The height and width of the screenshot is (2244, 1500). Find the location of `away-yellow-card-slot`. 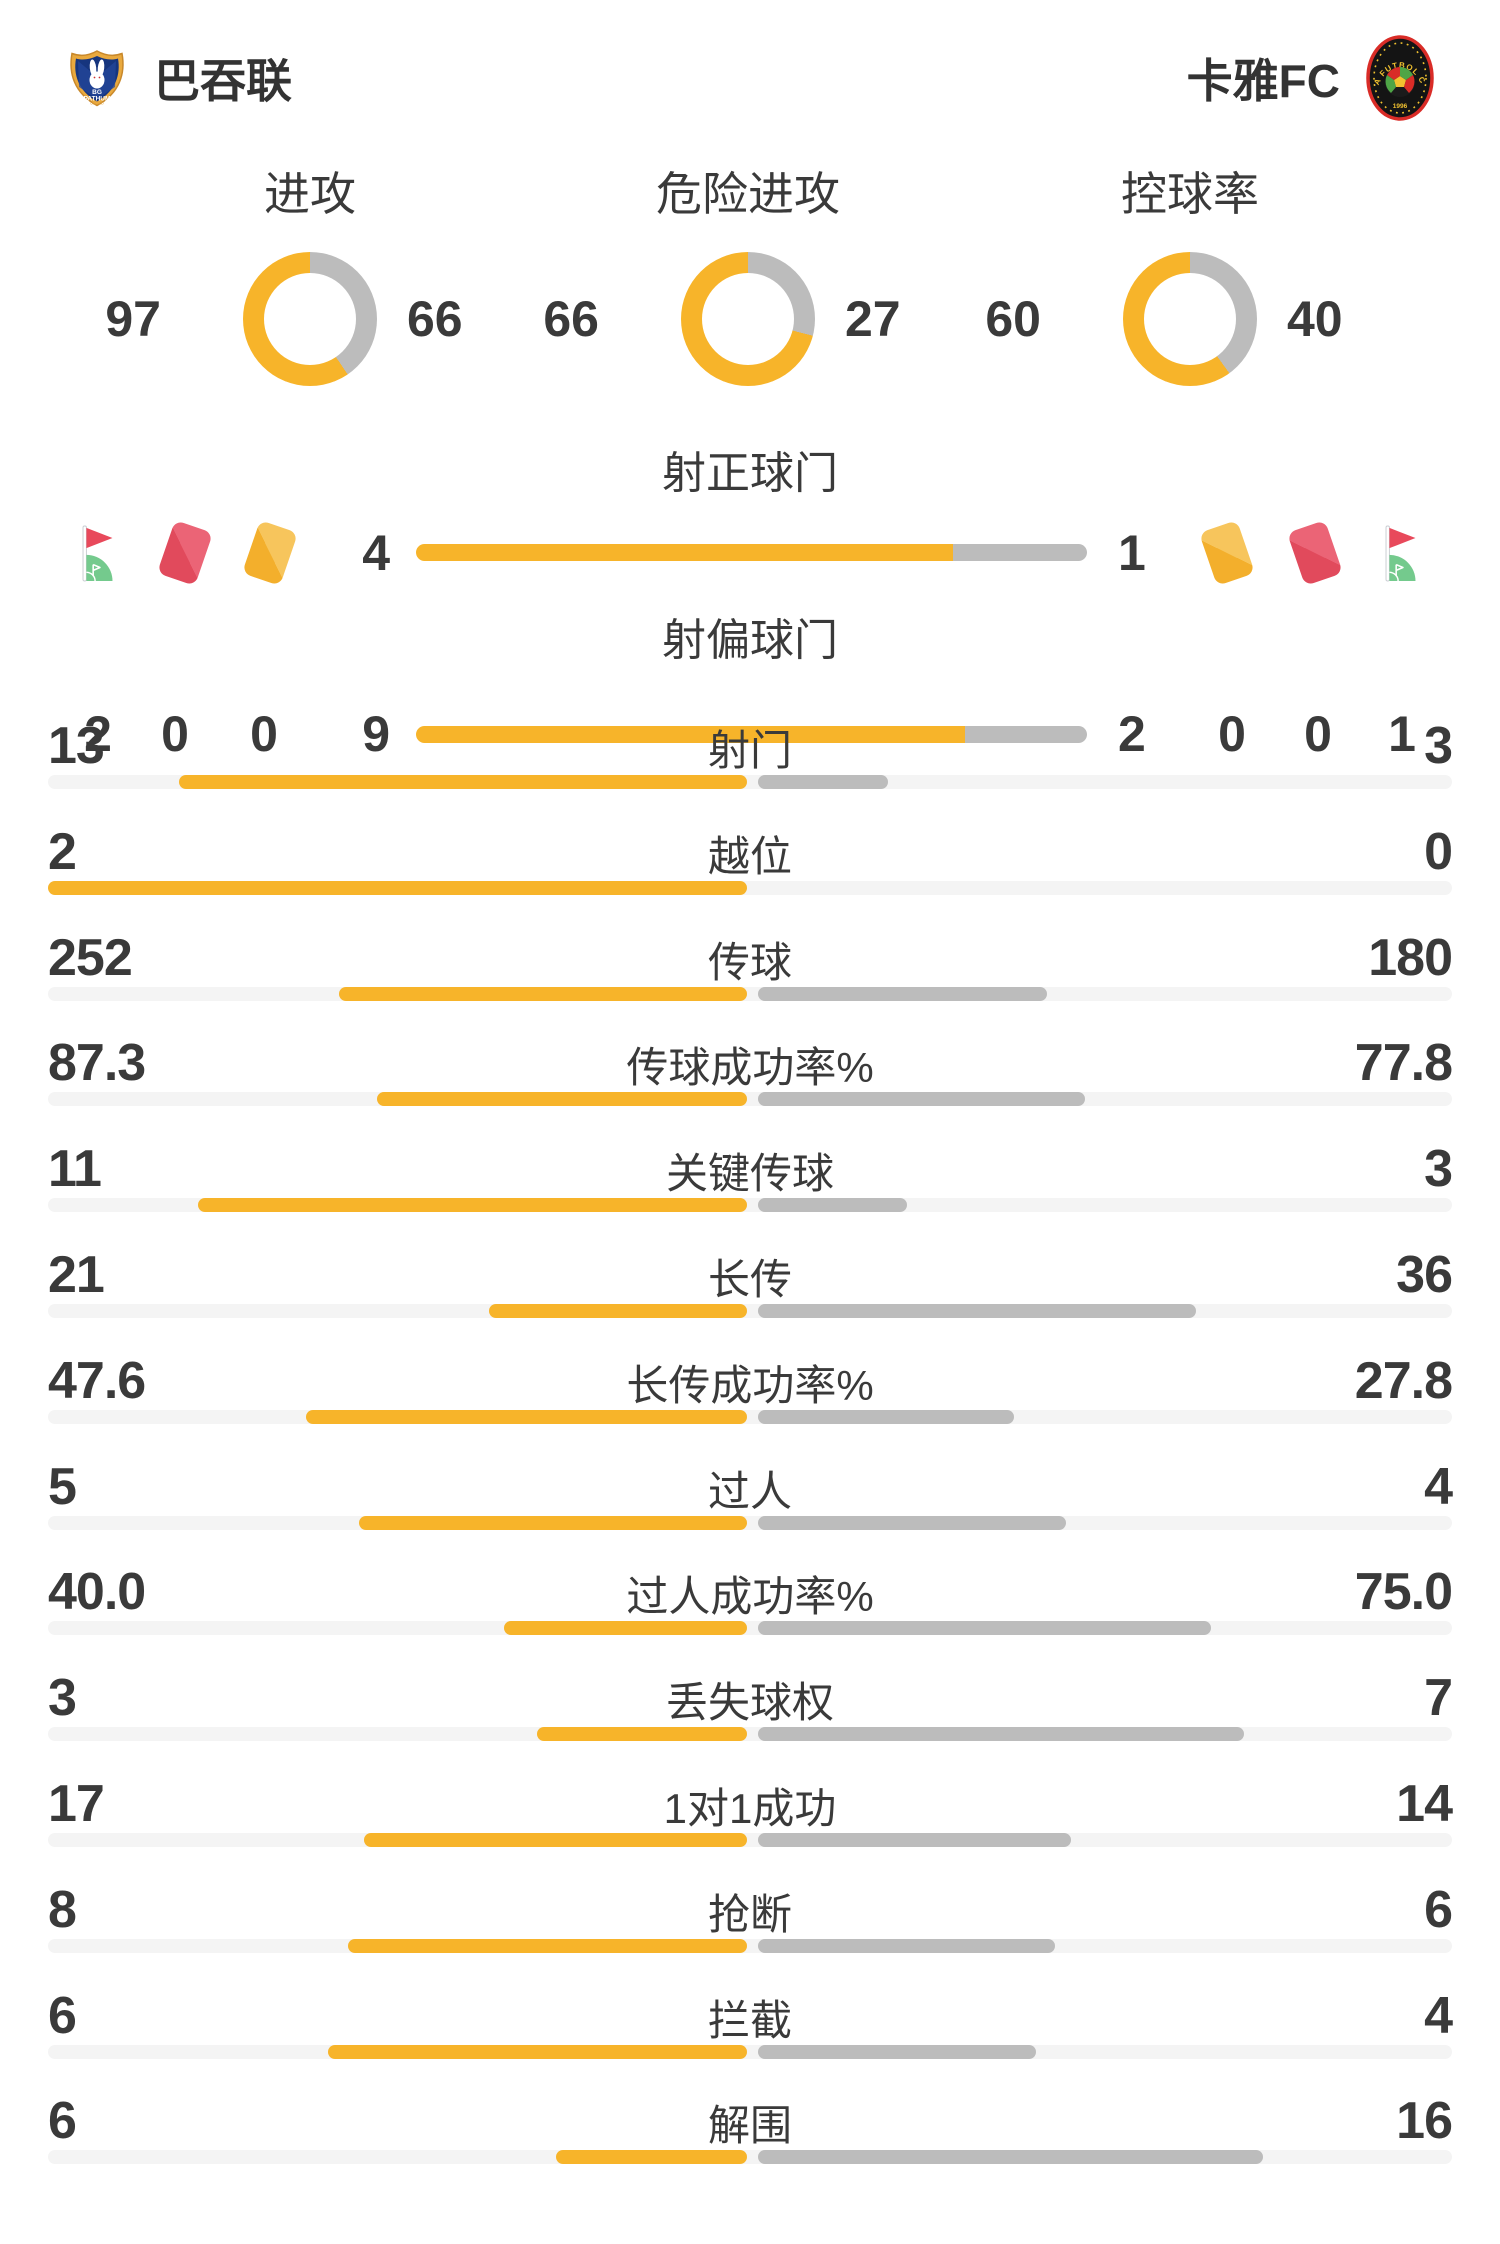

away-yellow-card-slot is located at coordinates (1227, 553).